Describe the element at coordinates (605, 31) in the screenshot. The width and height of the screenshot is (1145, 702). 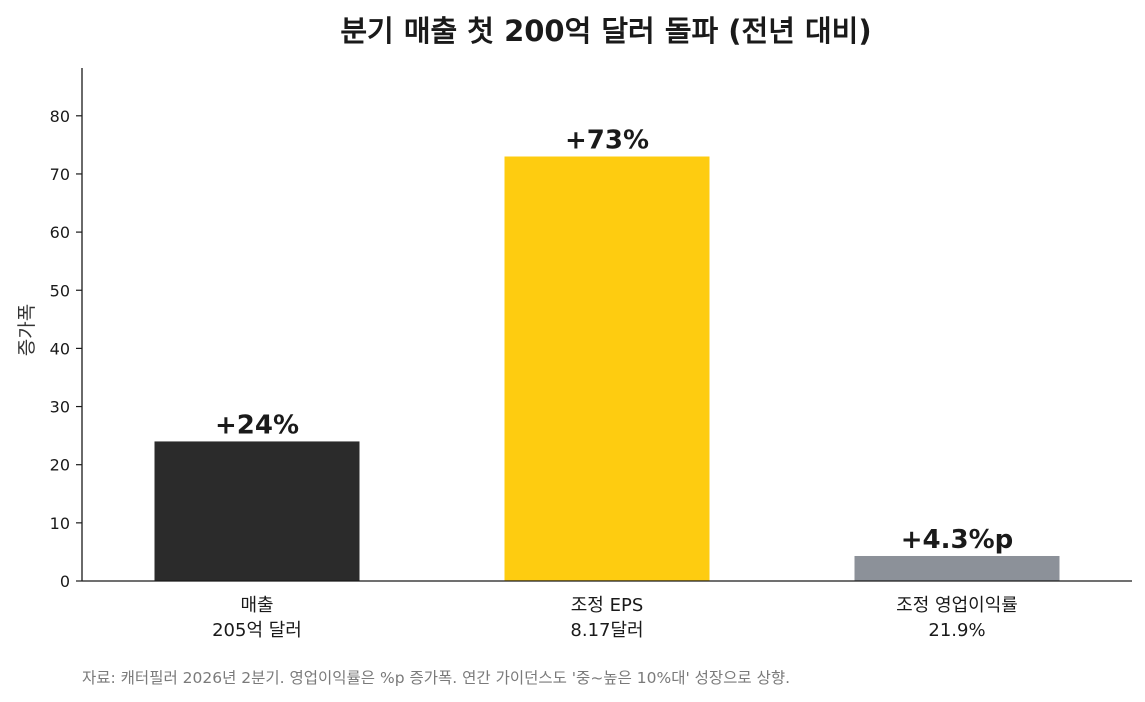
I see `chart-title: 분기 매출 첫 200억 달러 돌파 (전년 대비)` at that location.